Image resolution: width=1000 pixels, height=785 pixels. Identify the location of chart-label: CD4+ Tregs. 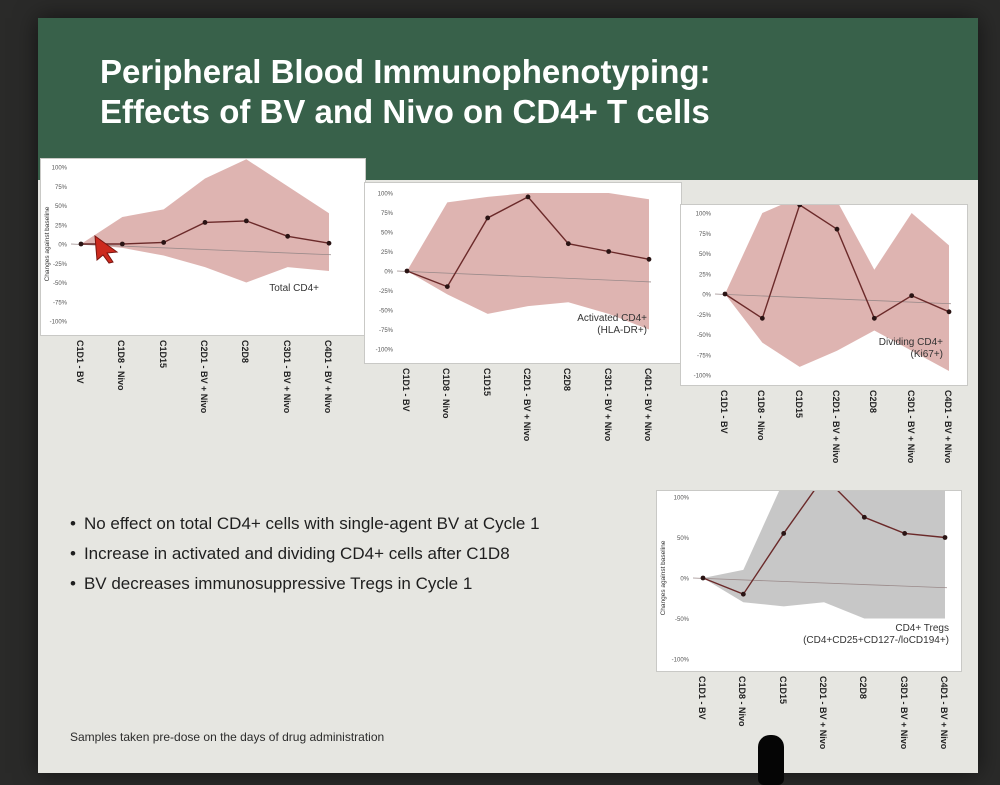
(922, 628).